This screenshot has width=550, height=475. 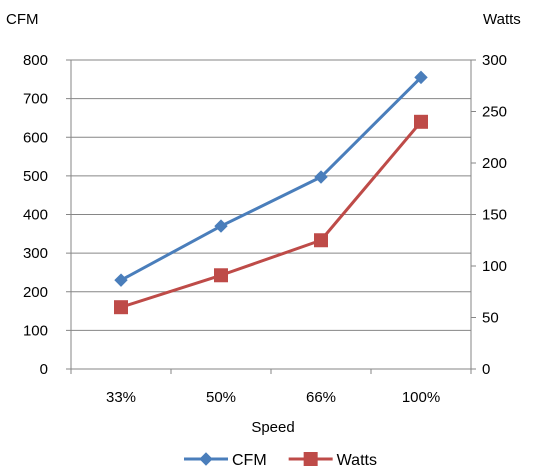 What do you see at coordinates (332, 460) in the screenshot?
I see `legend-item: Watts` at bounding box center [332, 460].